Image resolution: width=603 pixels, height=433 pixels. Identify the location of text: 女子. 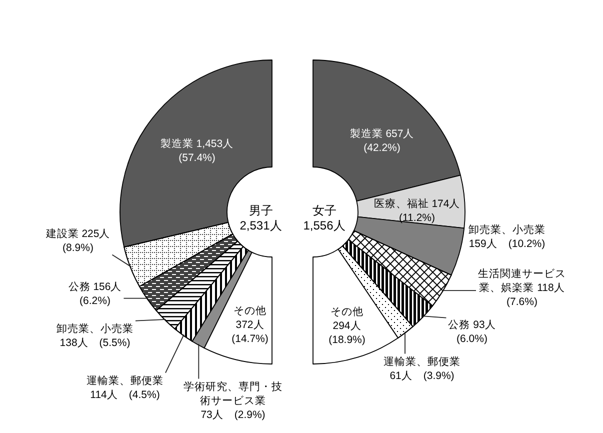
(324, 210).